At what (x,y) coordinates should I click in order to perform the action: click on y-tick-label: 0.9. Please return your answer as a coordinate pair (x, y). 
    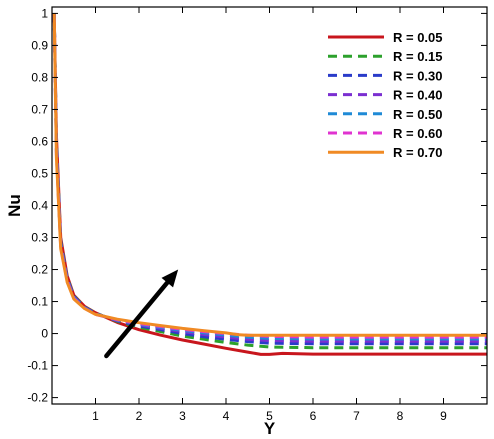
    Looking at the image, I should click on (39, 45).